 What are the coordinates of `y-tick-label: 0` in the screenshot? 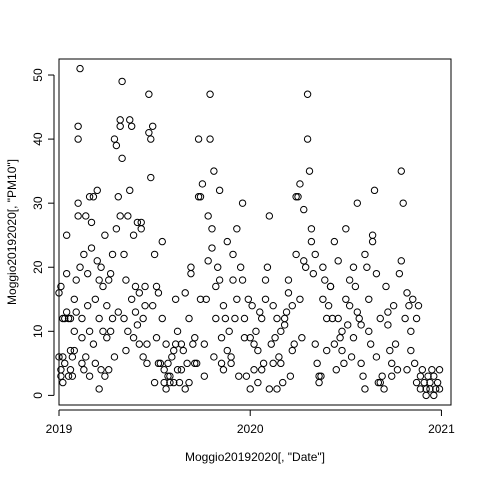 It's located at (38, 395).